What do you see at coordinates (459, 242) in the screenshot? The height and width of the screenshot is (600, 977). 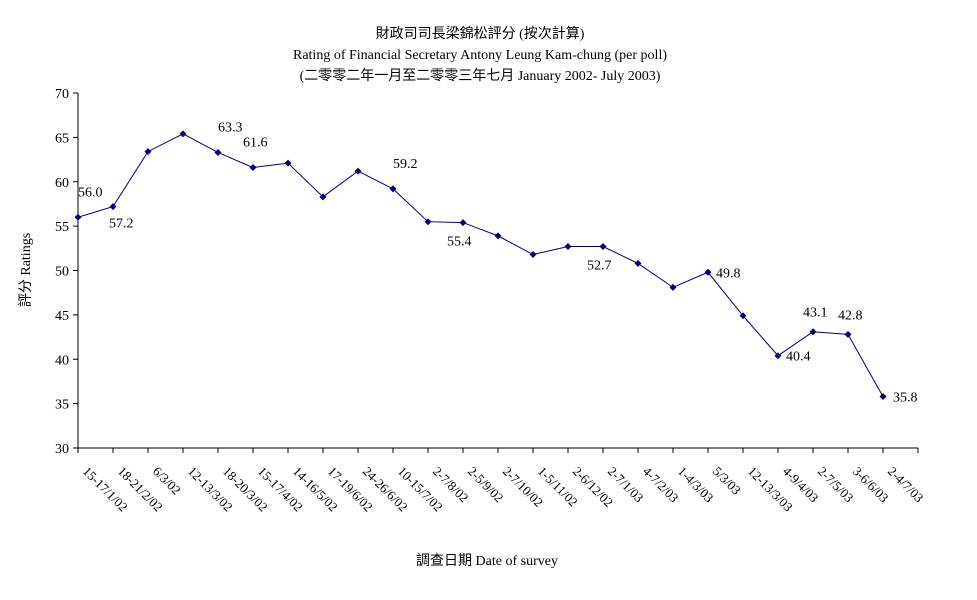 I see `data-label: 55.4` at bounding box center [459, 242].